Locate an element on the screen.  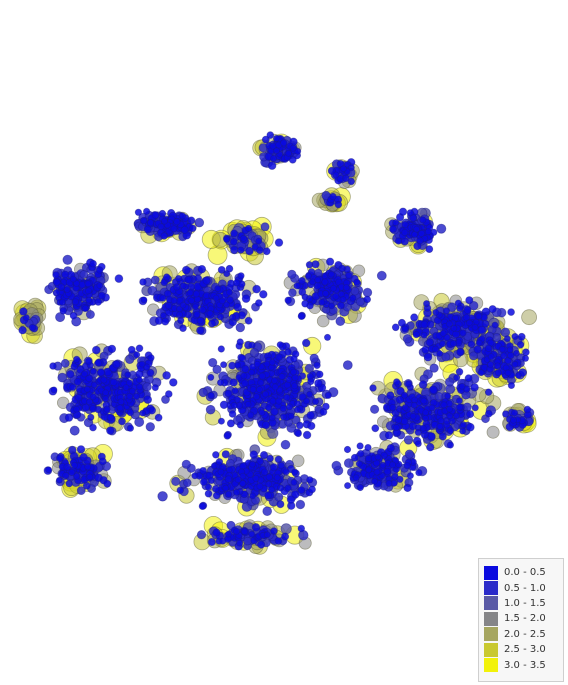
legend-label: 0.0 - 0.5 is located at coordinates (525, 573).